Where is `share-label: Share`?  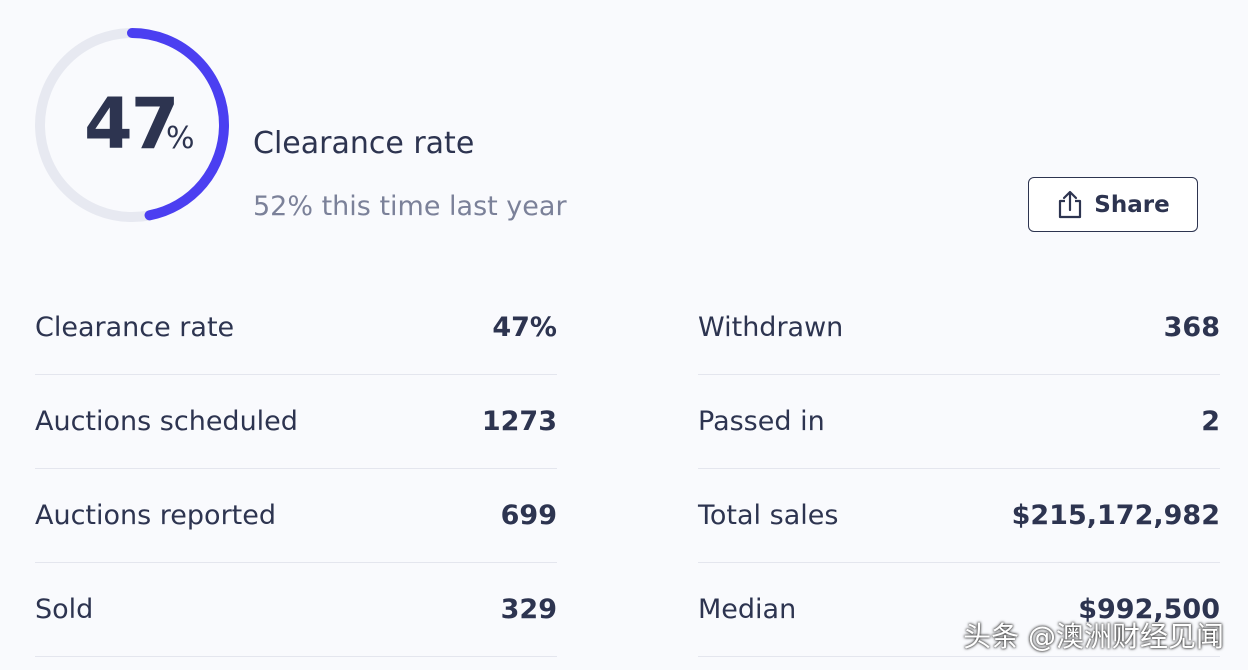
share-label: Share is located at coordinates (1132, 204).